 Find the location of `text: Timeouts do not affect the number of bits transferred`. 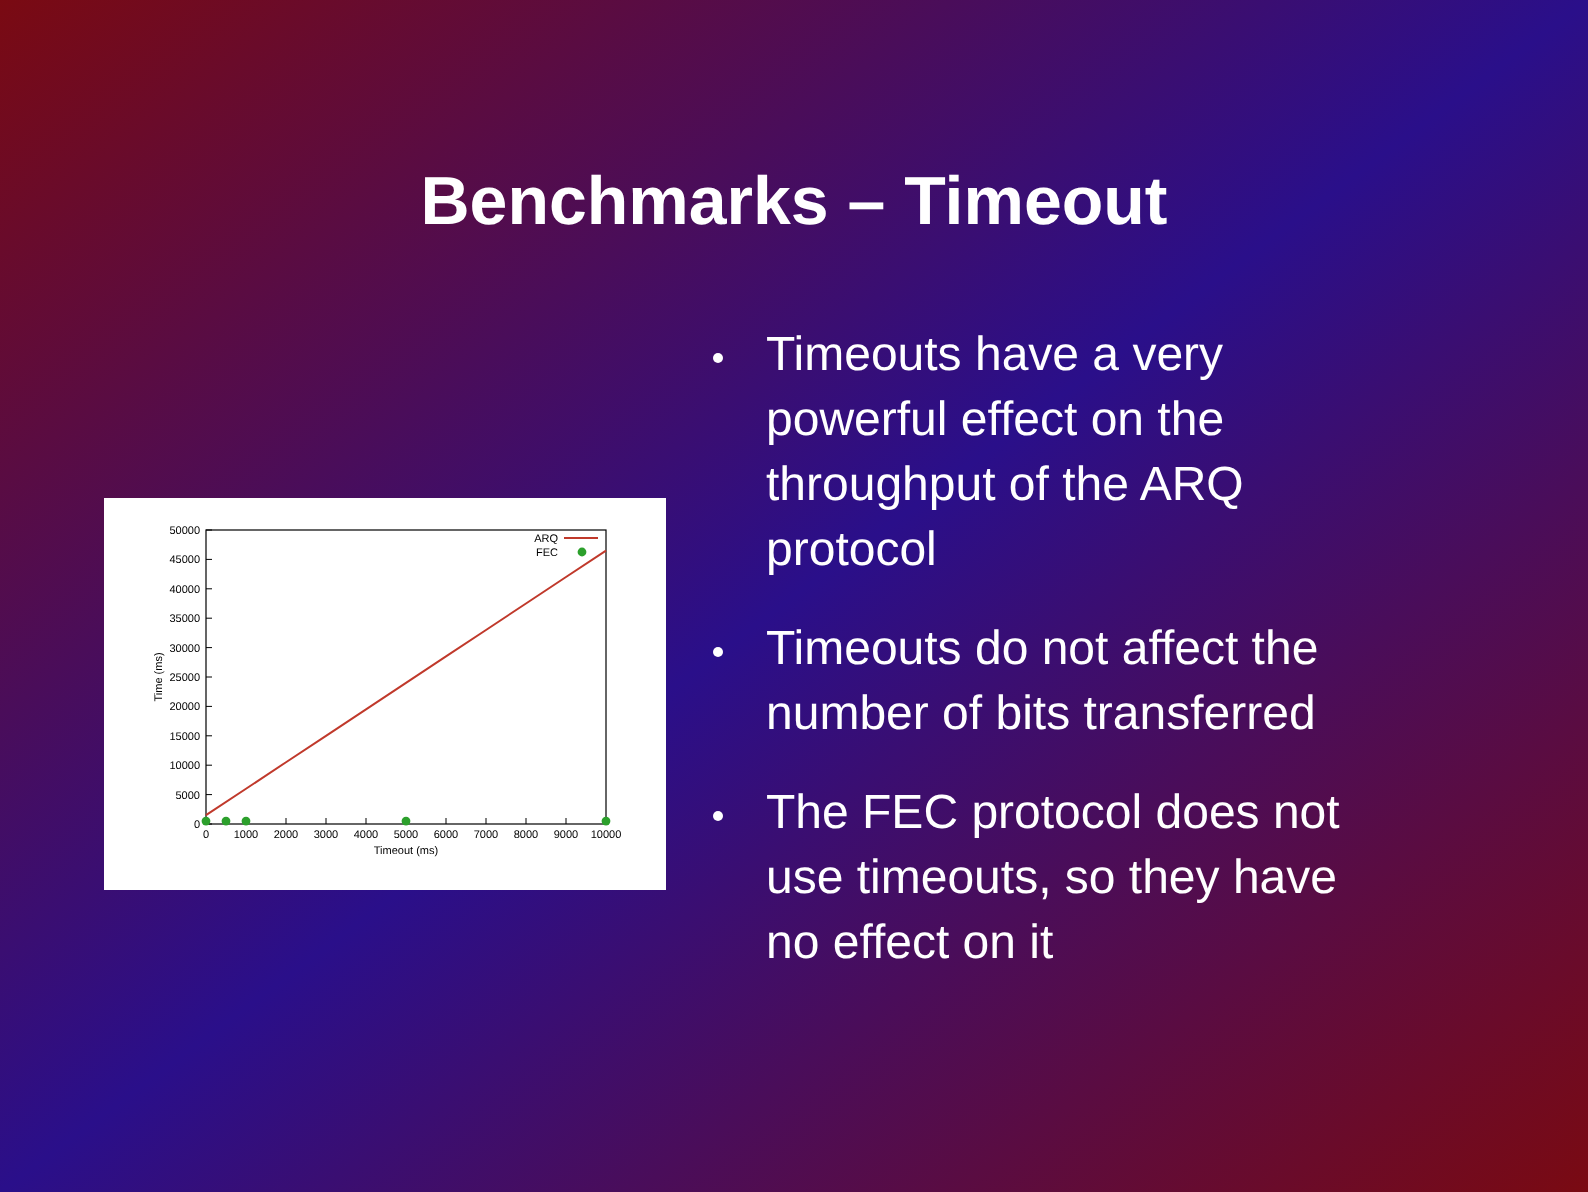

text: Timeouts do not affect the number of bits transferred is located at coordinates (1042, 681).